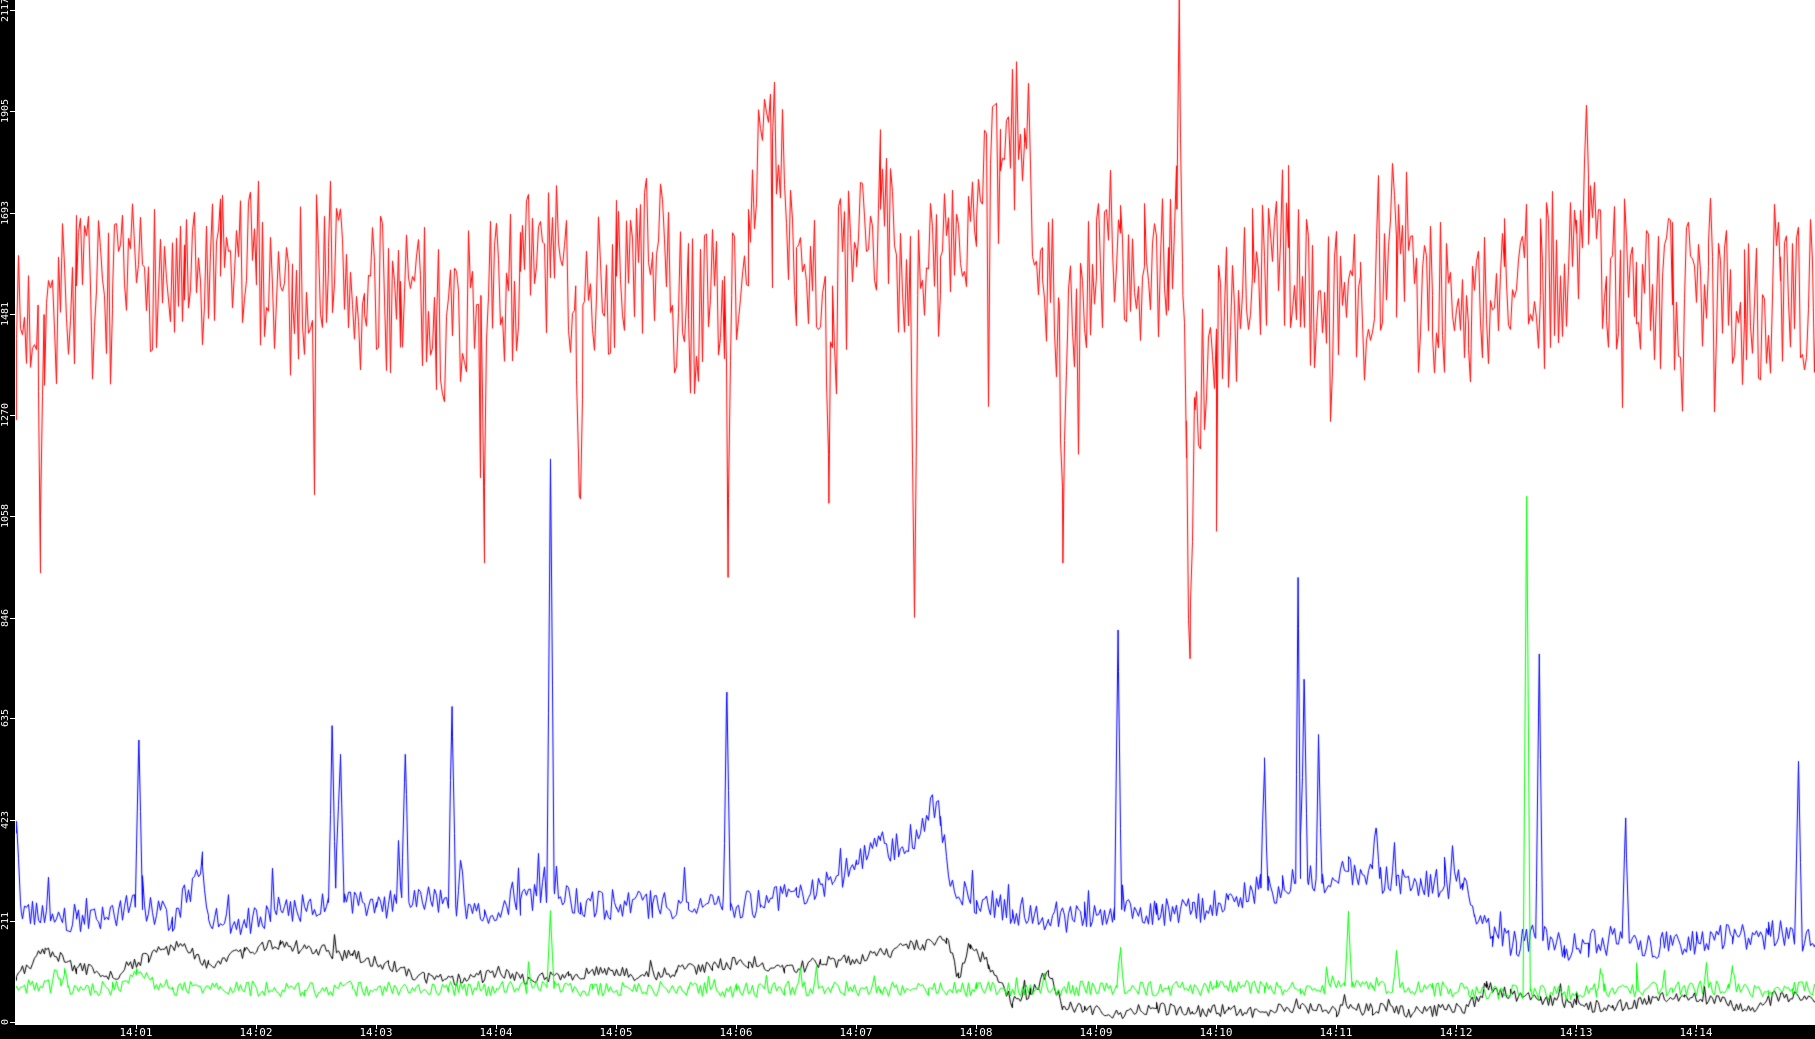 This screenshot has width=1815, height=1039. What do you see at coordinates (1096, 1032) in the screenshot?
I see `x-tick-label: 14:09` at bounding box center [1096, 1032].